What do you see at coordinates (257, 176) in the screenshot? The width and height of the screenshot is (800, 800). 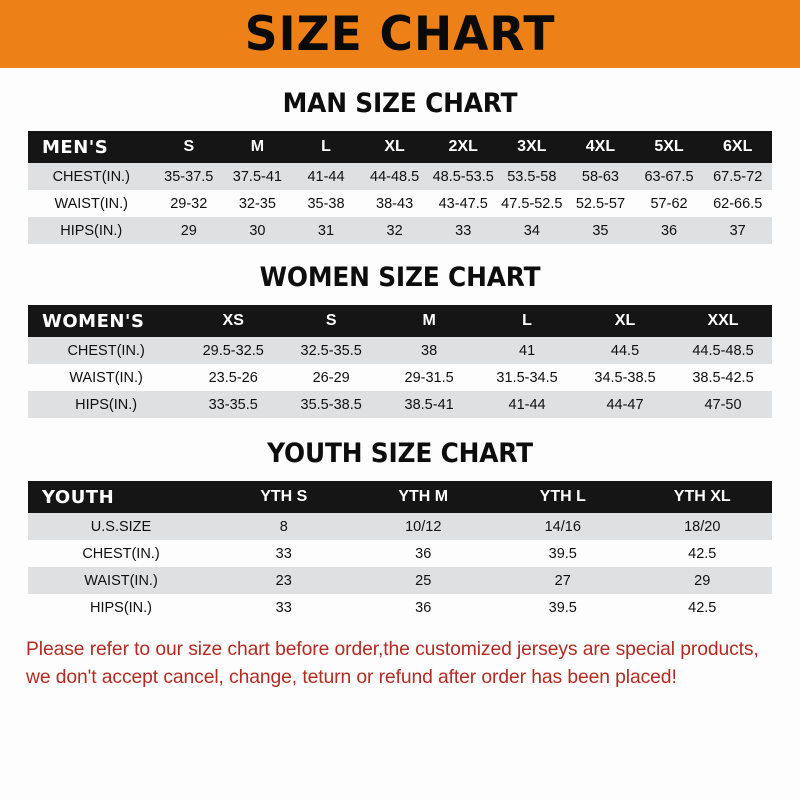 I see `table-cell: 37.5-41` at bounding box center [257, 176].